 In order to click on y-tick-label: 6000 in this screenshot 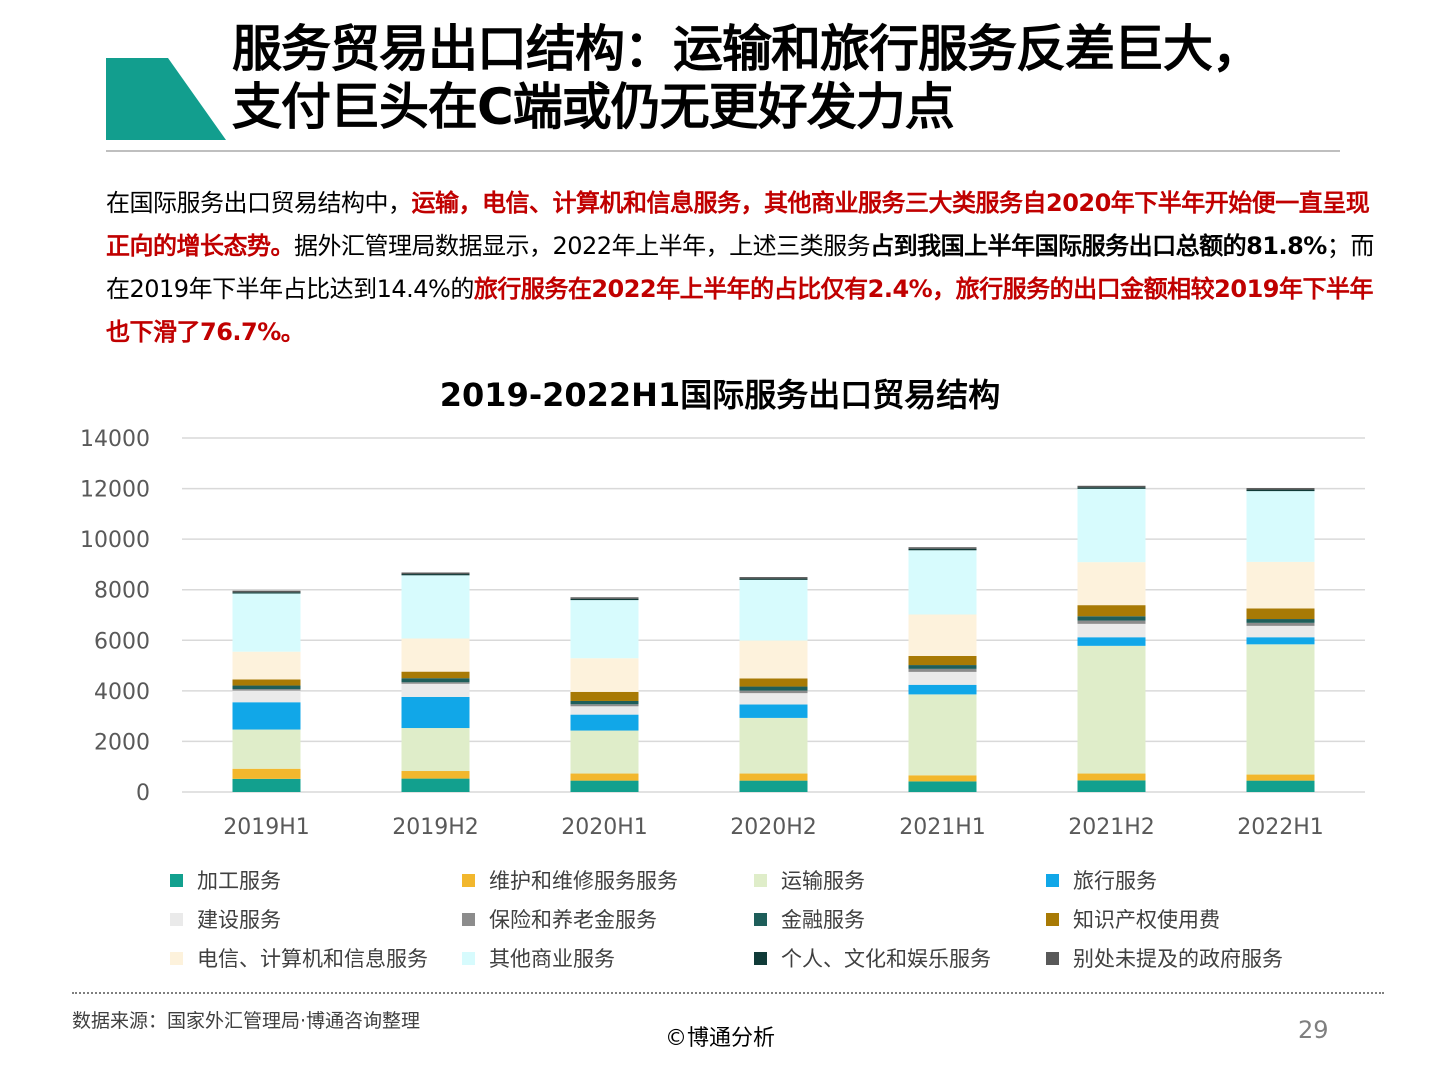, I will do `click(122, 641)`.